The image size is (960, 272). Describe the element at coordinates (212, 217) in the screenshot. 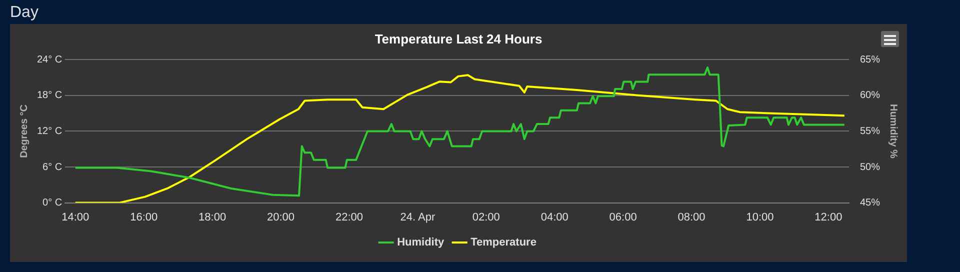

I see `x-tick-label: 18:00` at that location.